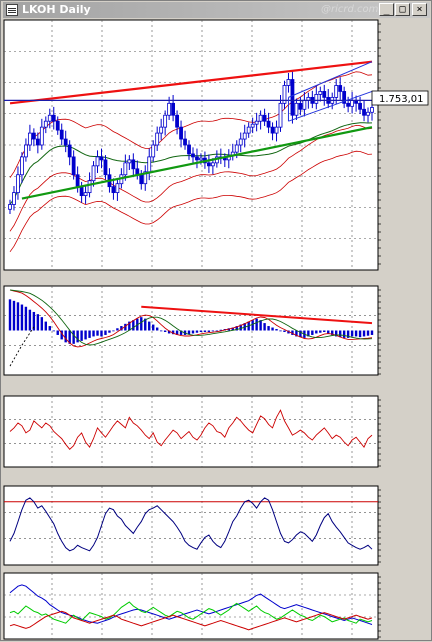 This screenshot has height=642, width=432. Describe the element at coordinates (400, 98) in the screenshot. I see `last-price-label-box` at that location.